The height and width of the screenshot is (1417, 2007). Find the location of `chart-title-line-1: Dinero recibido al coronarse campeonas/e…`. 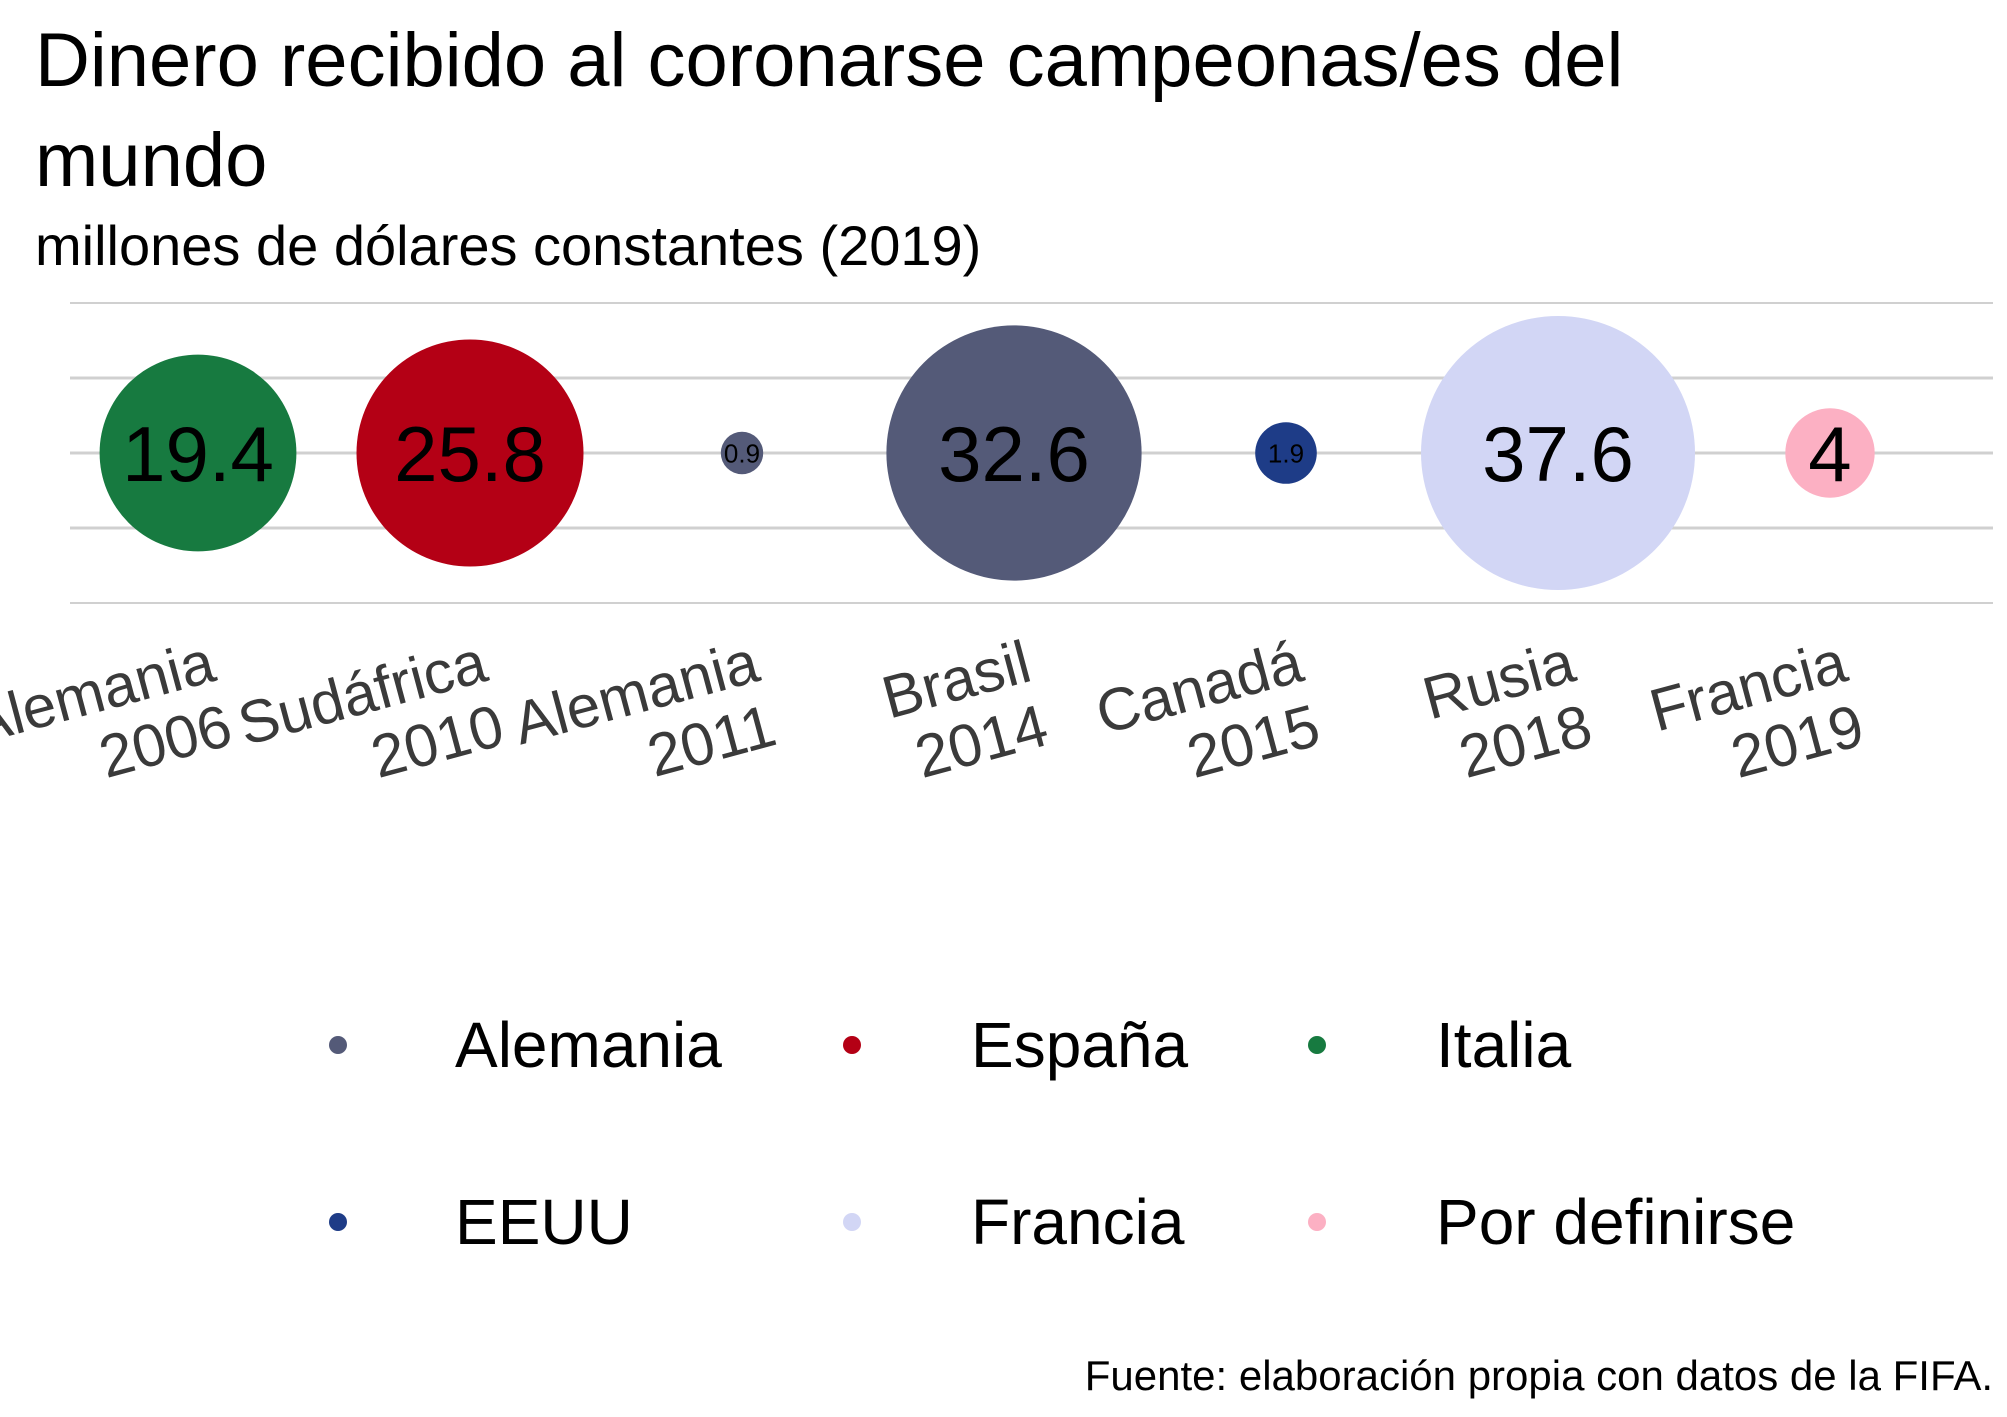

chart-title-line-1: Dinero recibido al coronarse campeonas/e… is located at coordinates (829, 60).